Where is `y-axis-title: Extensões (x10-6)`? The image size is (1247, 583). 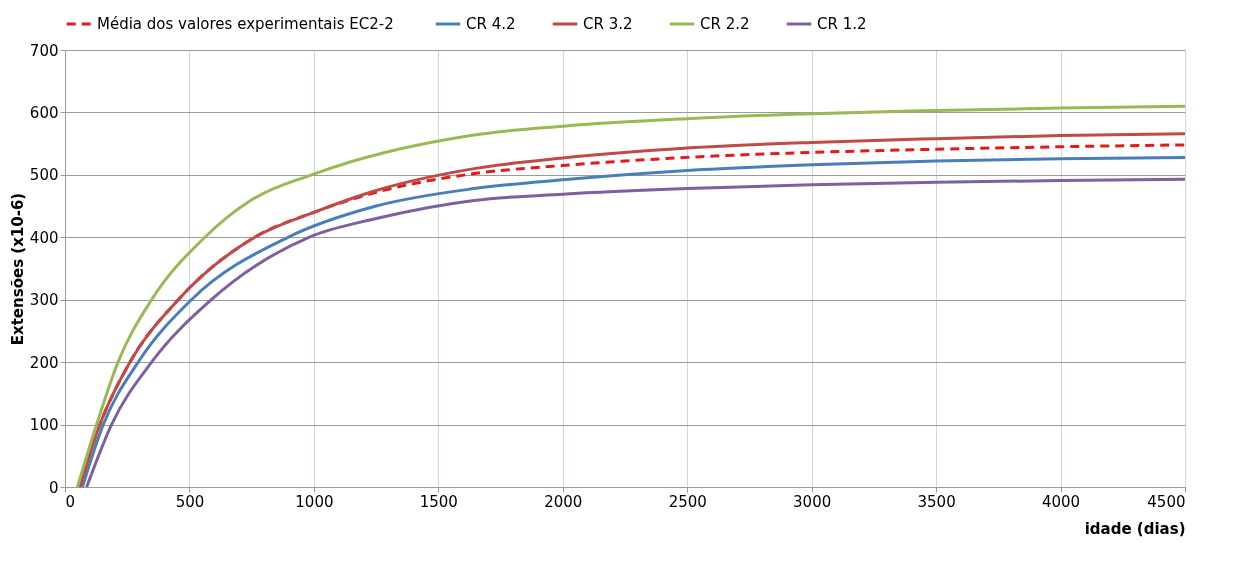
y-axis-title: Extensões (x10-6) is located at coordinates (17, 269).